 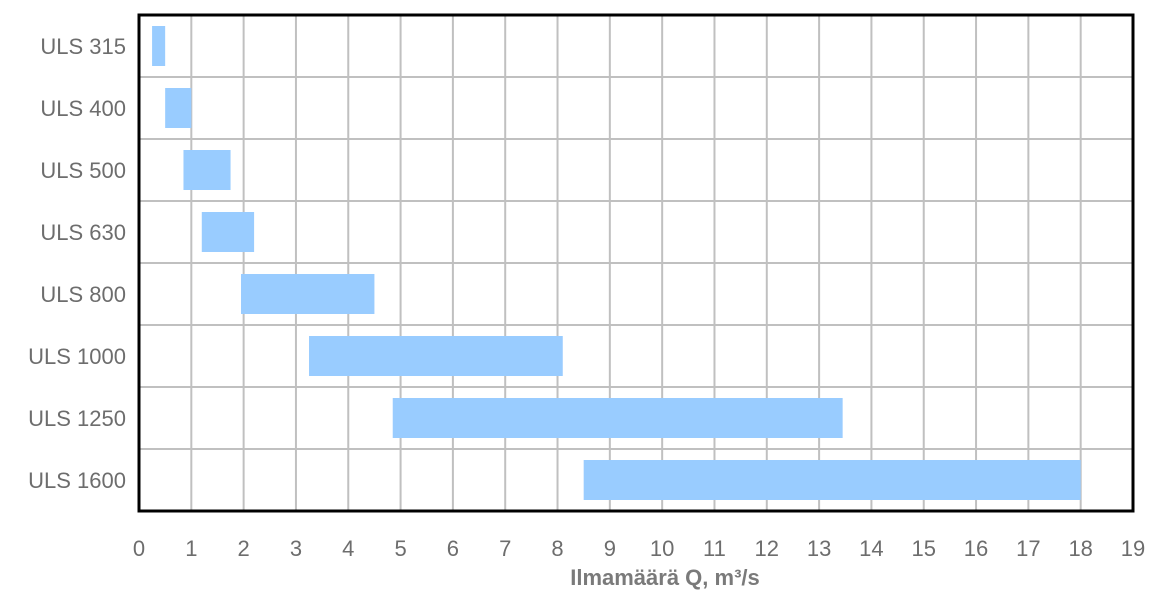 What do you see at coordinates (83, 294) in the screenshot?
I see `category-label: ULS 800` at bounding box center [83, 294].